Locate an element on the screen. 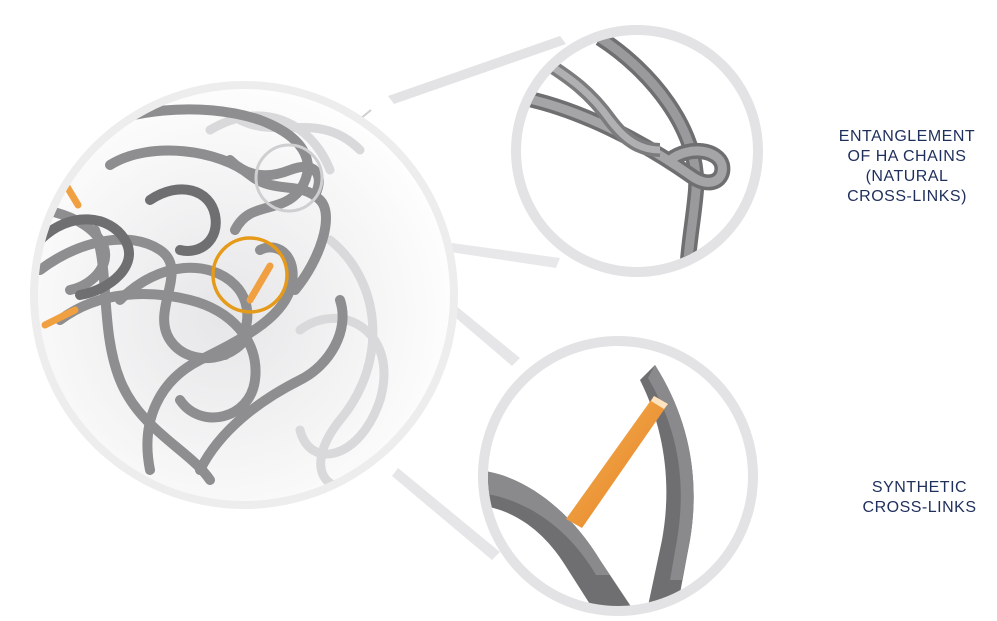 This screenshot has height=621, width=997. ha-chains-dark is located at coordinates (129, 242).